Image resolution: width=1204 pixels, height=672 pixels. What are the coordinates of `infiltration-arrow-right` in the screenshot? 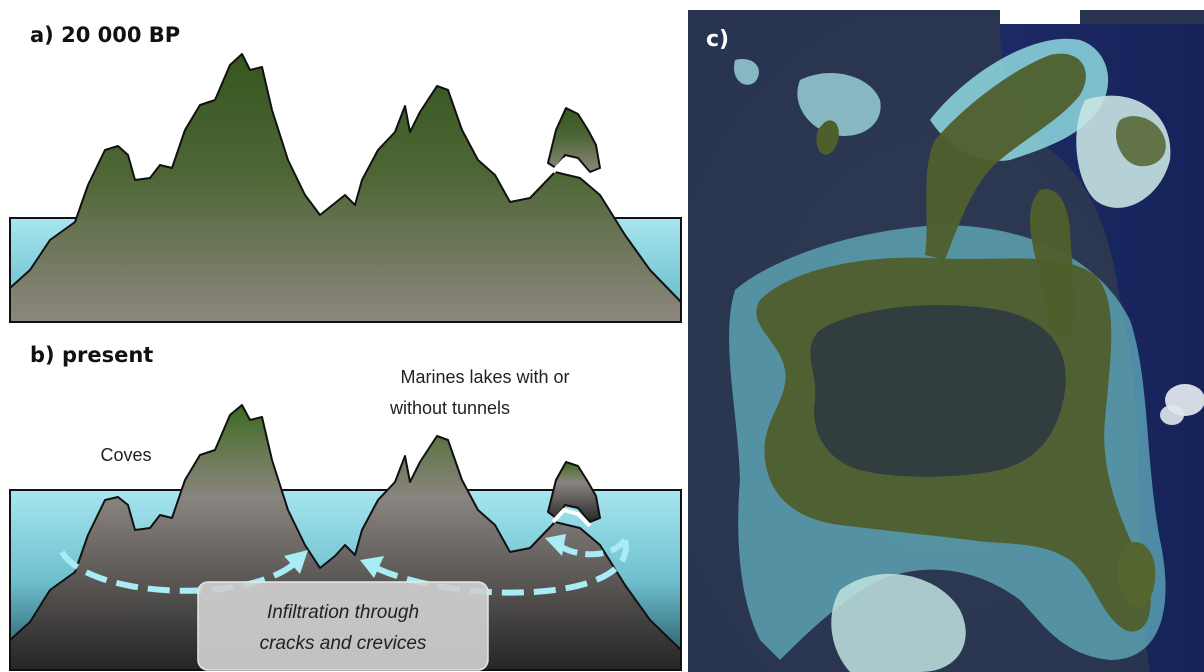 It's located at (499, 567).